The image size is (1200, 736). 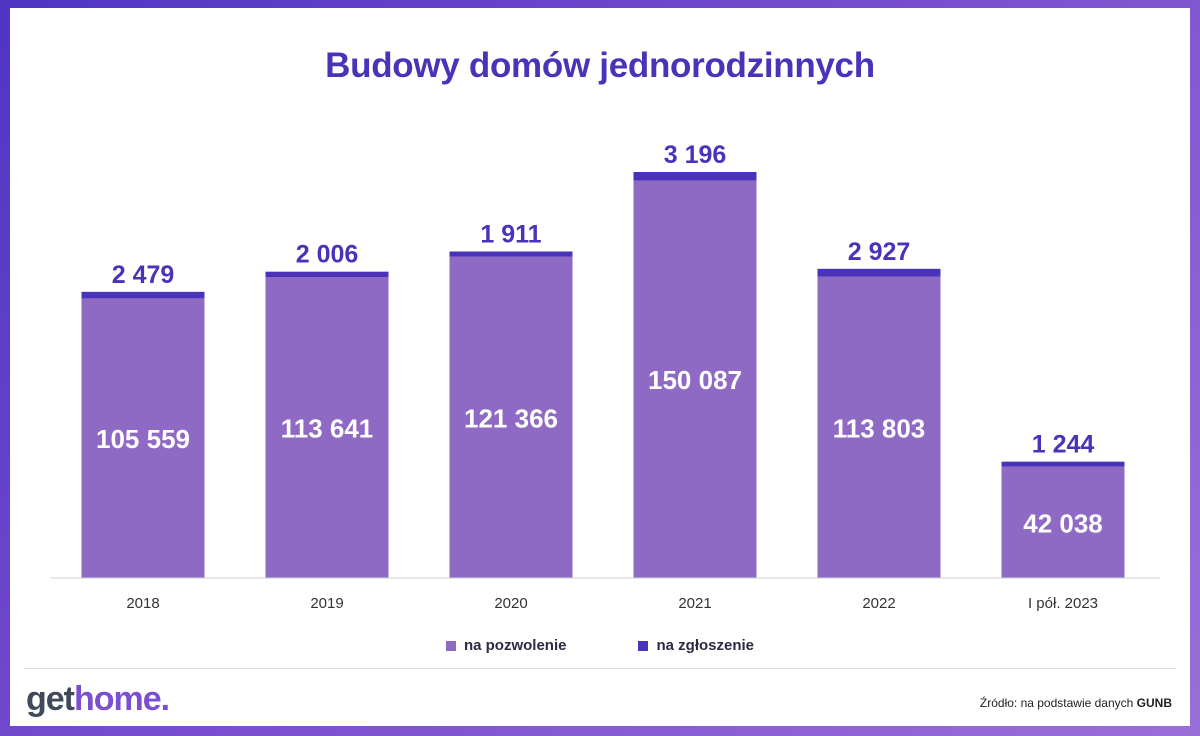 I want to click on data-label-zgloszenie-5: 1 244, so click(x=1063, y=445).